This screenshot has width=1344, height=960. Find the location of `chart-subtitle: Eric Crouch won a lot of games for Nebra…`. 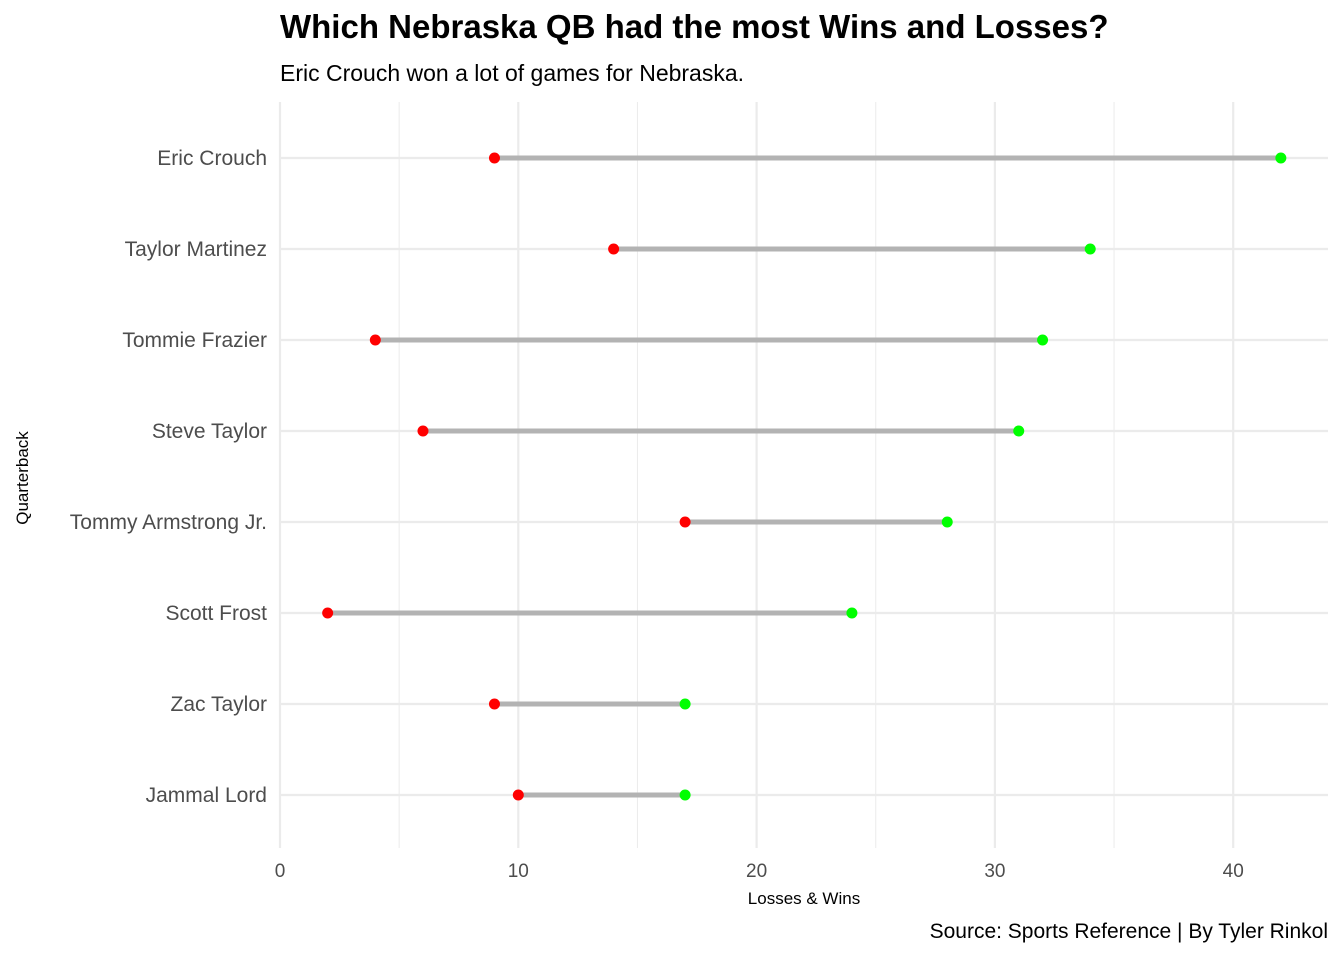

chart-subtitle: Eric Crouch won a lot of games for Nebra… is located at coordinates (512, 73).